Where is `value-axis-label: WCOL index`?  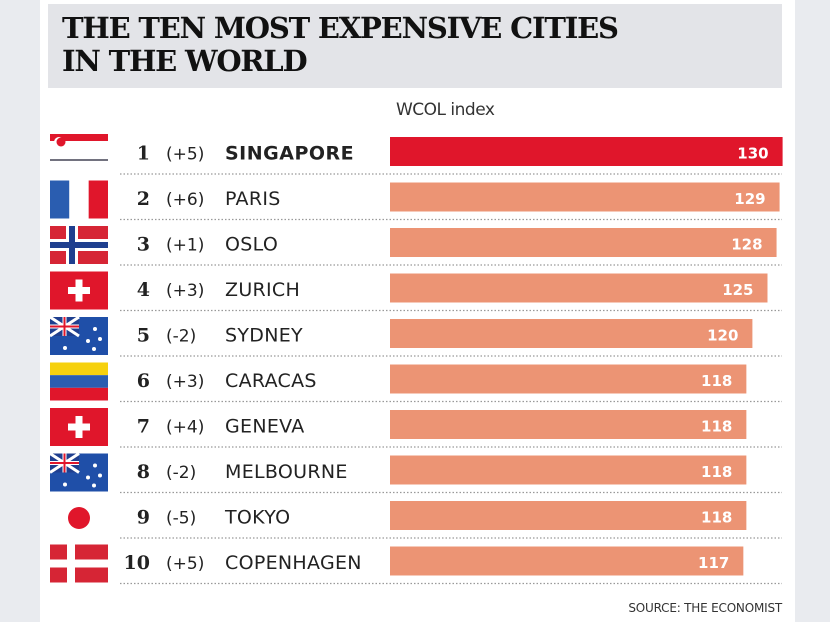
value-axis-label: WCOL index is located at coordinates (445, 110).